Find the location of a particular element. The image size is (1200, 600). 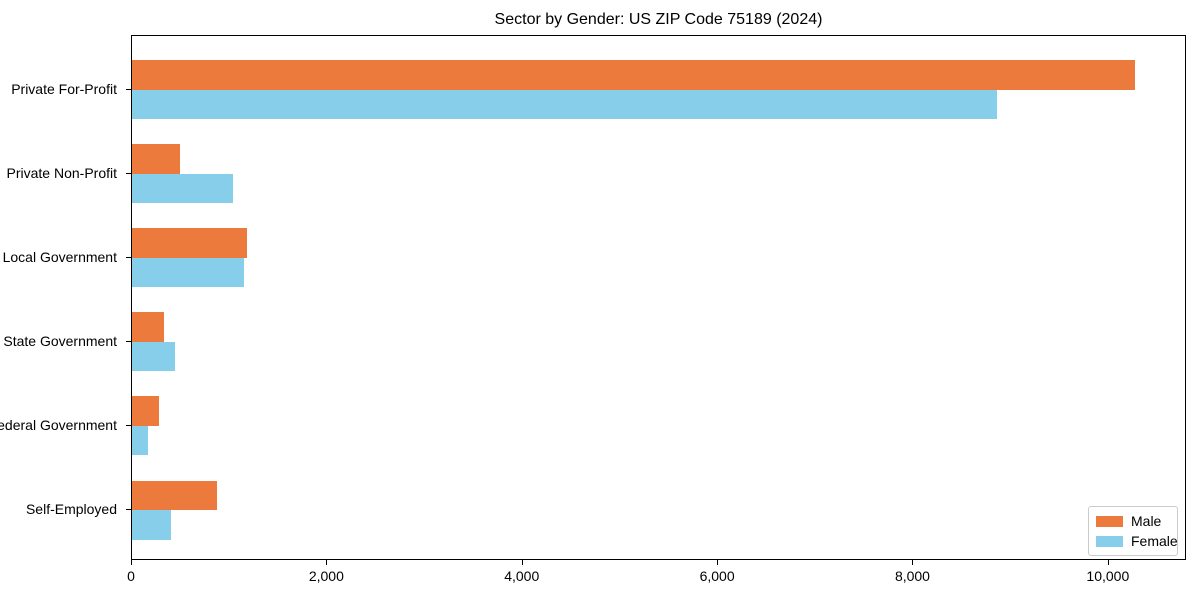

legend-label: Male is located at coordinates (1146, 520).